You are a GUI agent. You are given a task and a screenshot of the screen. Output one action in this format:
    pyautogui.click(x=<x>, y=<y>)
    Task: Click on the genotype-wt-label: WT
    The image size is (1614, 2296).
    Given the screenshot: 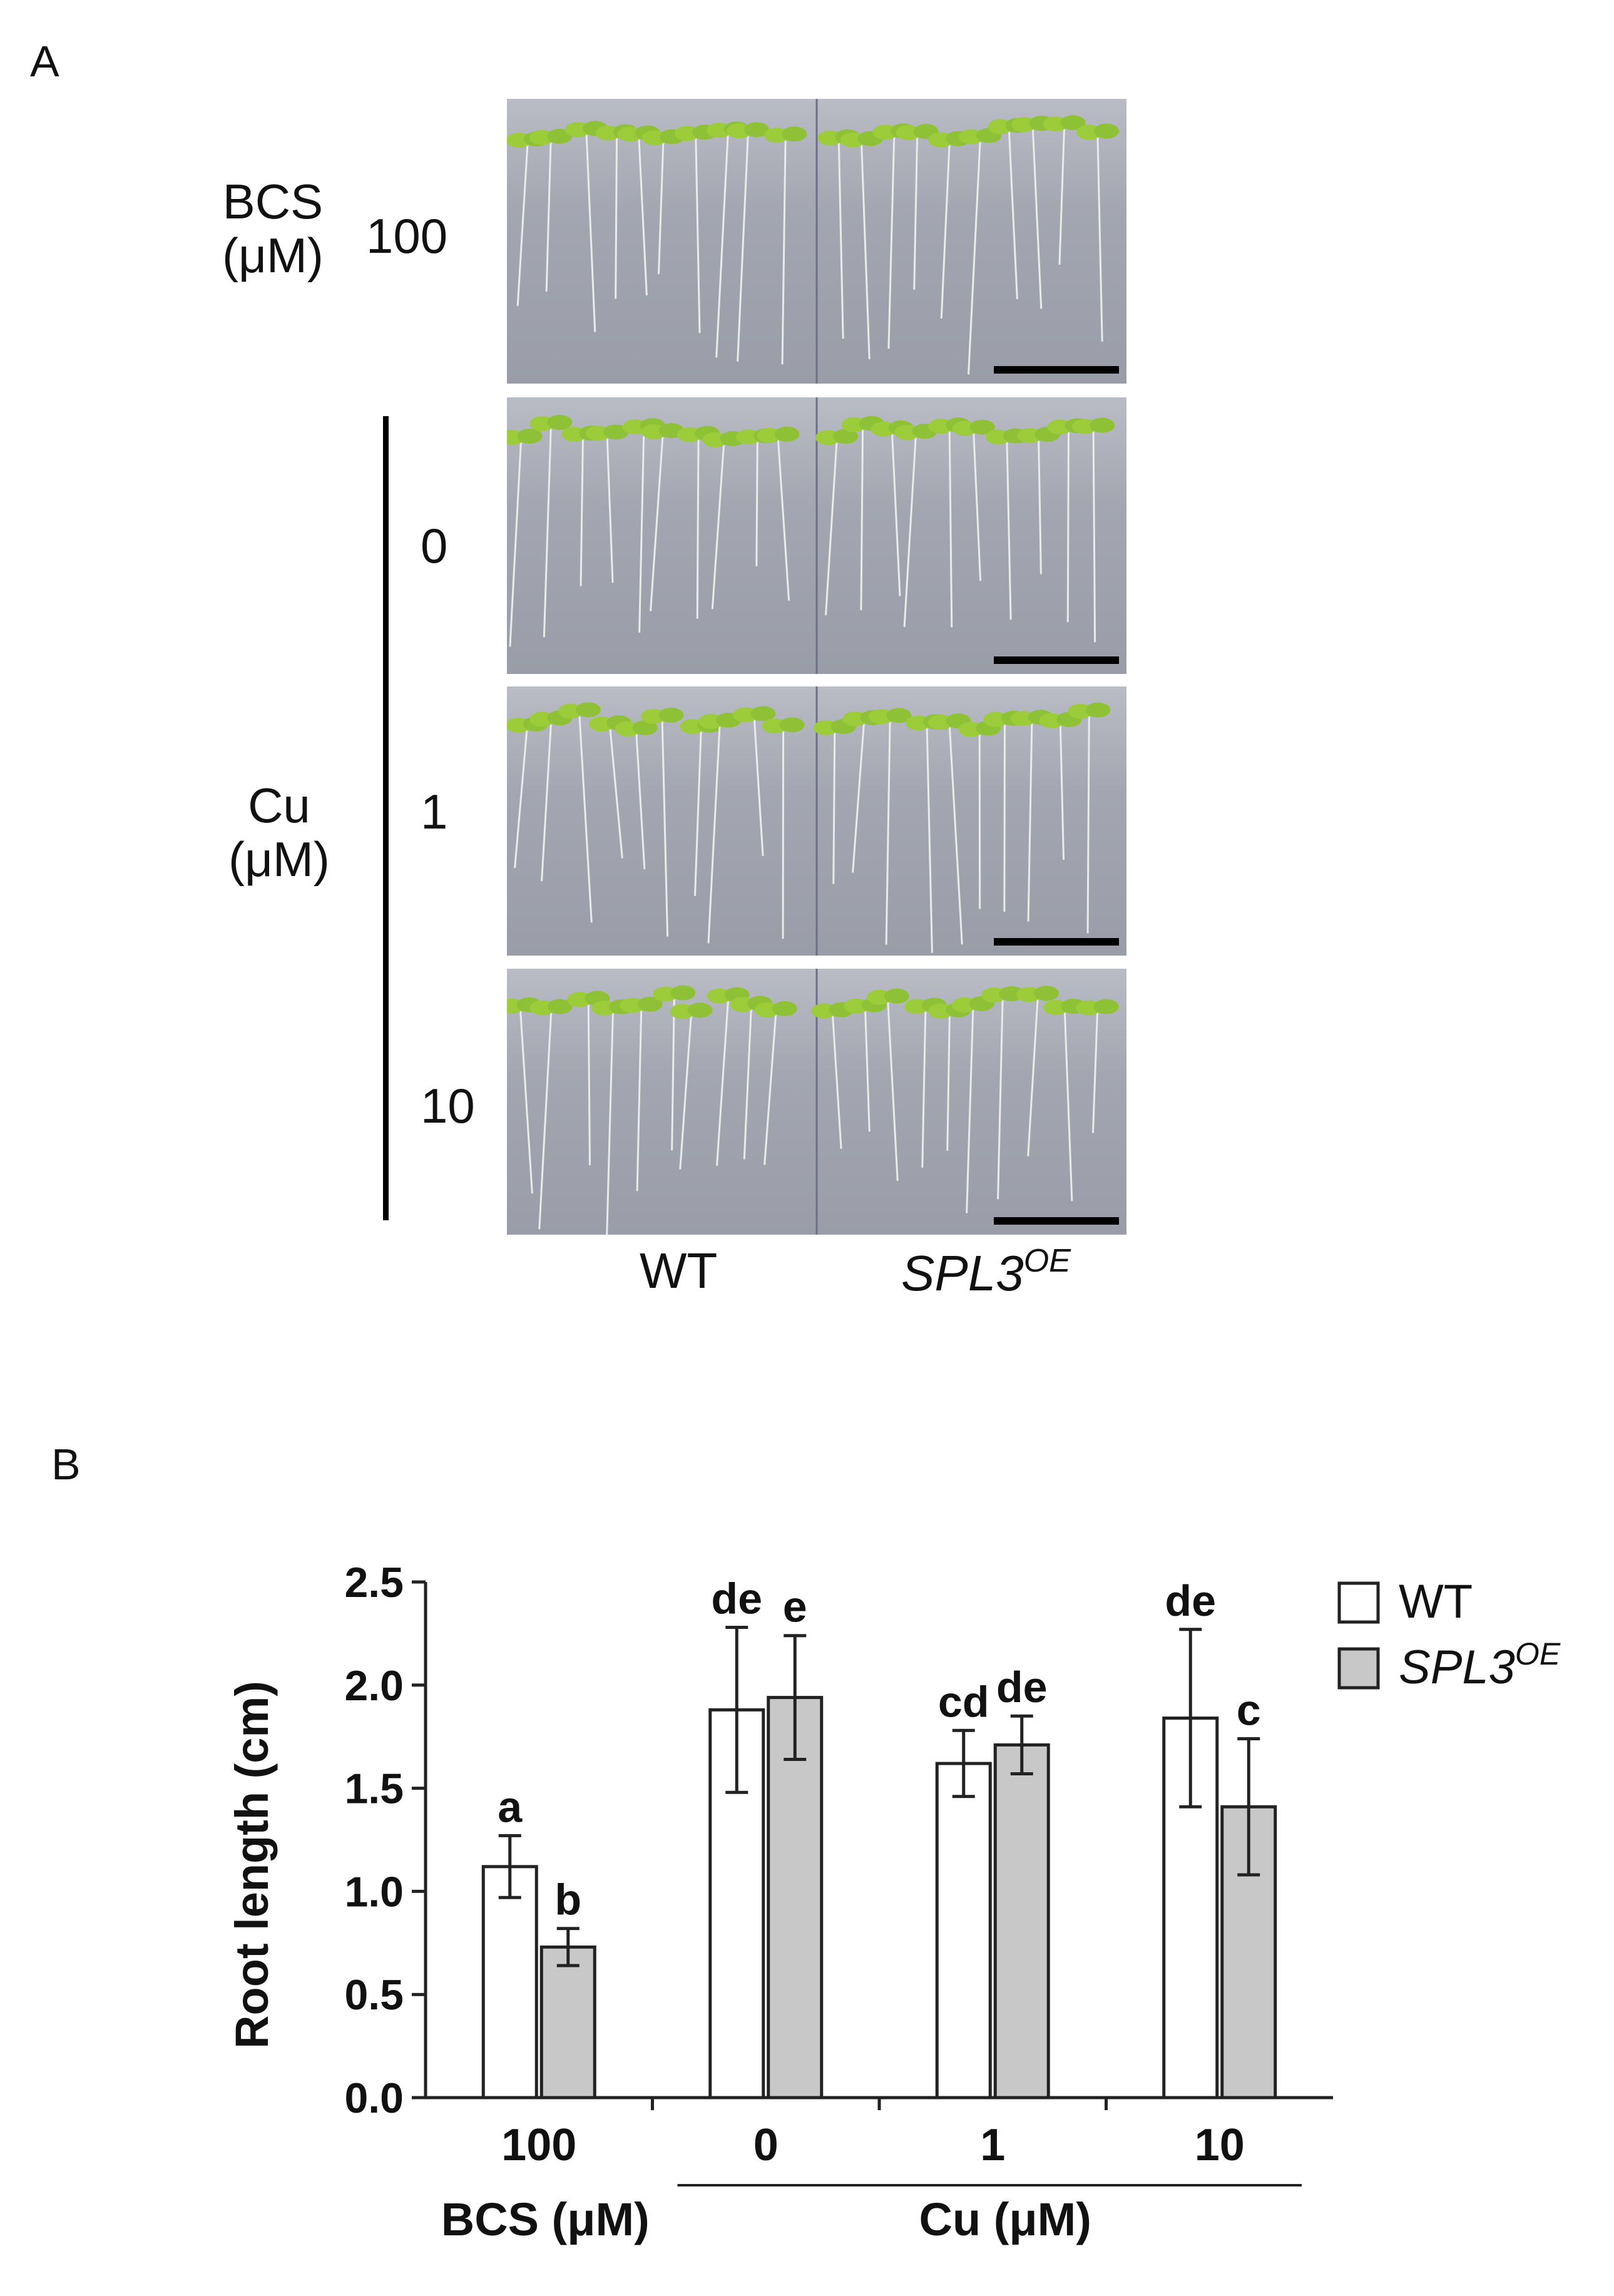 What is the action you would take?
    pyautogui.click(x=679, y=1271)
    